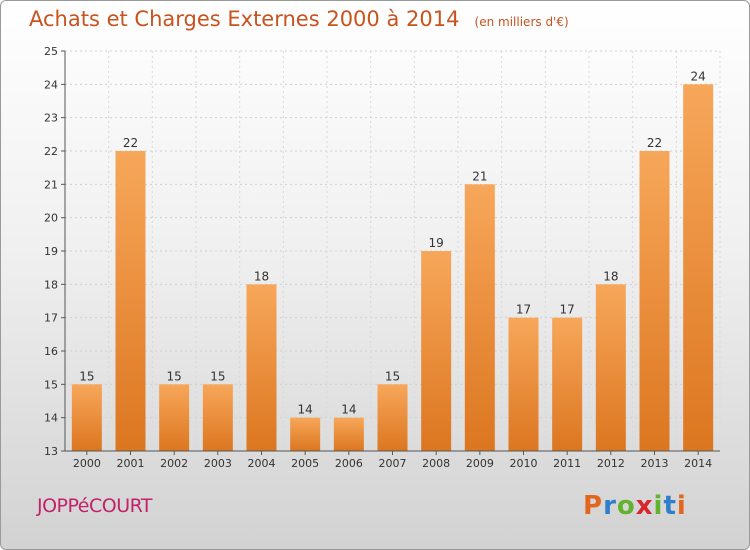 This screenshot has height=550, width=750. I want to click on data-label: 21, so click(479, 176).